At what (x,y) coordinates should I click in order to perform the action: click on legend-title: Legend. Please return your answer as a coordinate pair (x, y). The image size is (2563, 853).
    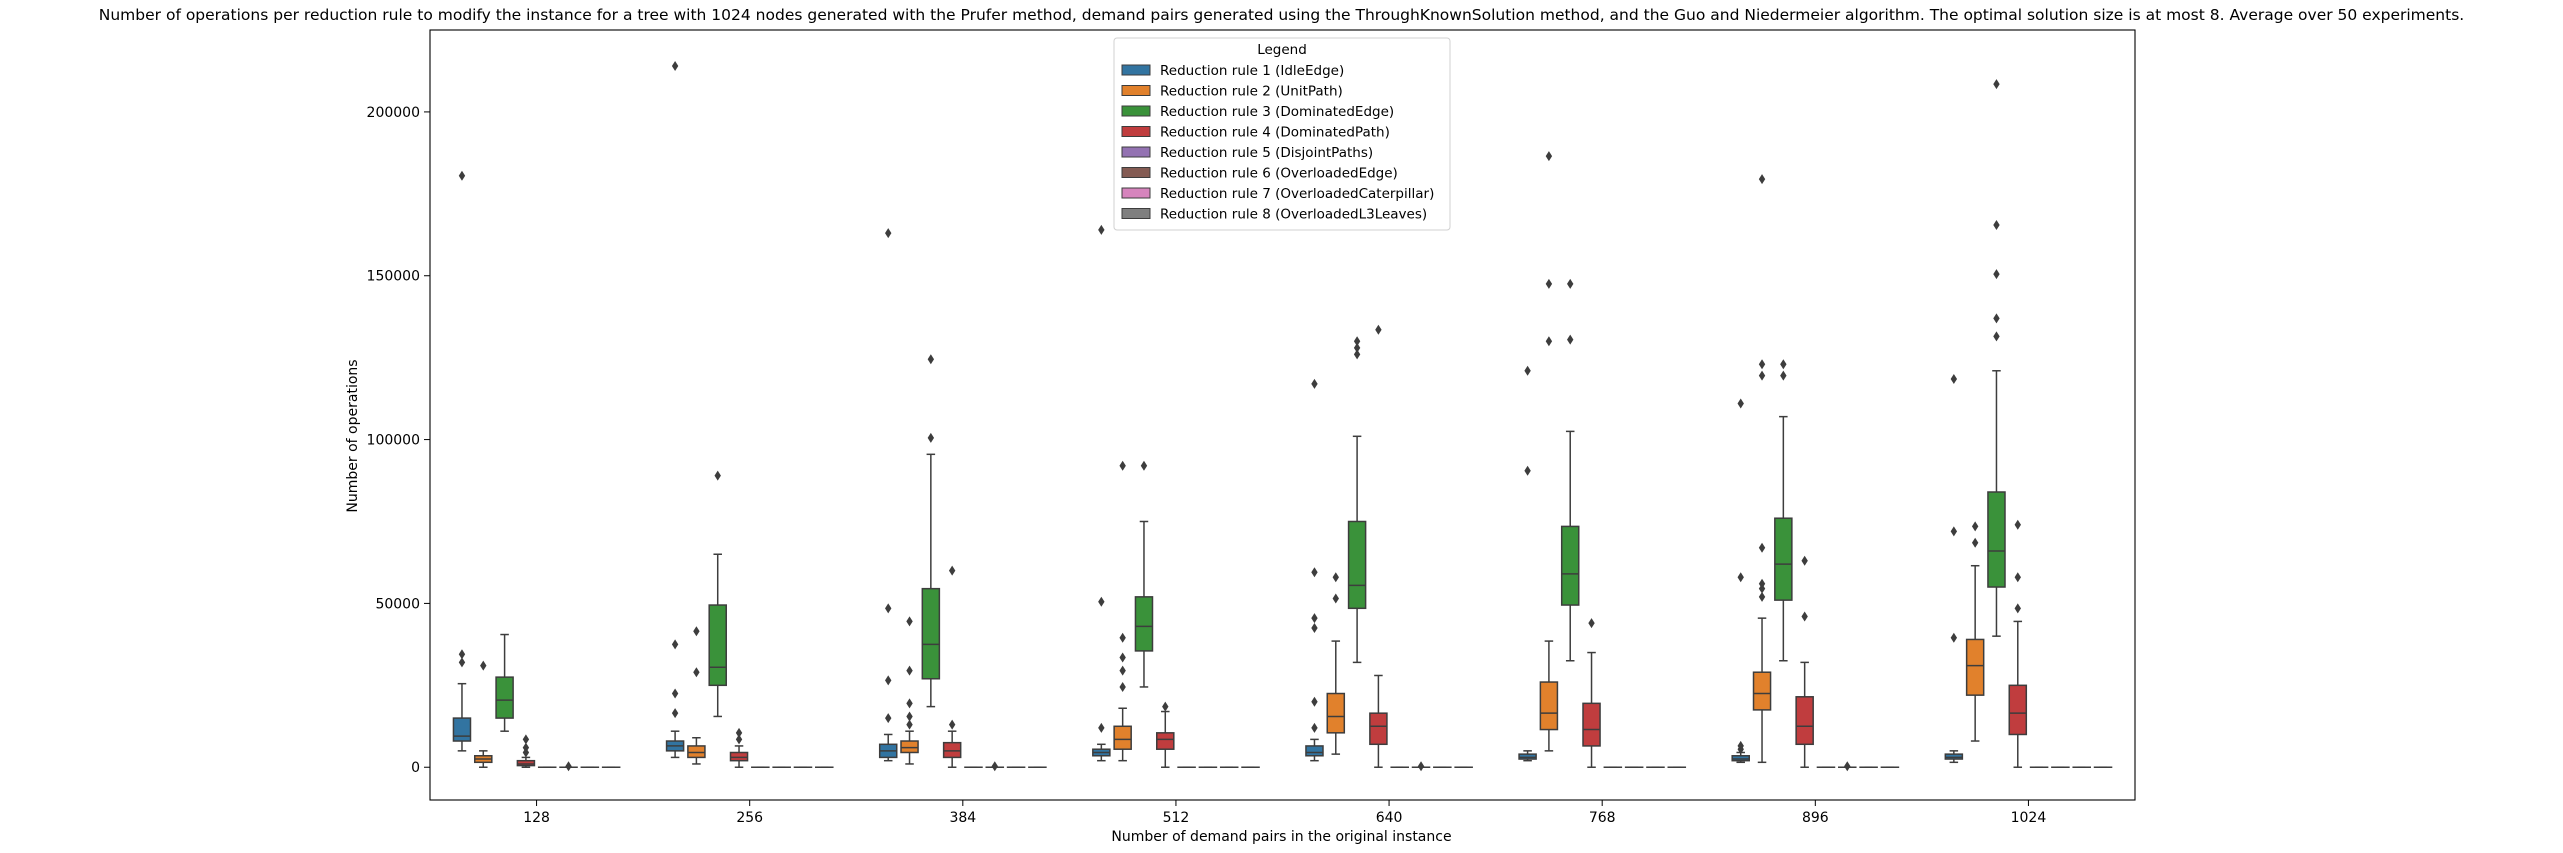
    Looking at the image, I should click on (1282, 50).